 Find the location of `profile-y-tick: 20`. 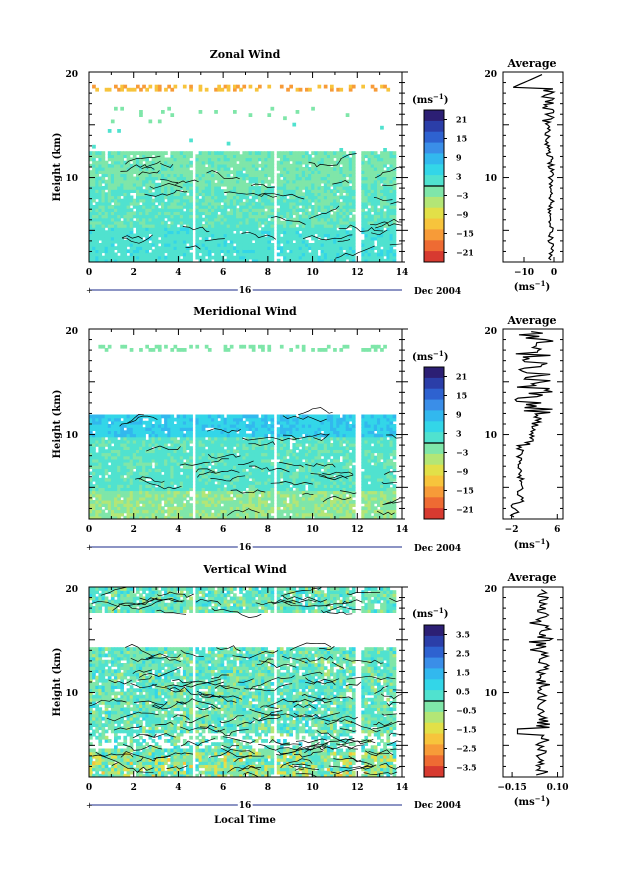

profile-y-tick: 20 is located at coordinates (490, 75).